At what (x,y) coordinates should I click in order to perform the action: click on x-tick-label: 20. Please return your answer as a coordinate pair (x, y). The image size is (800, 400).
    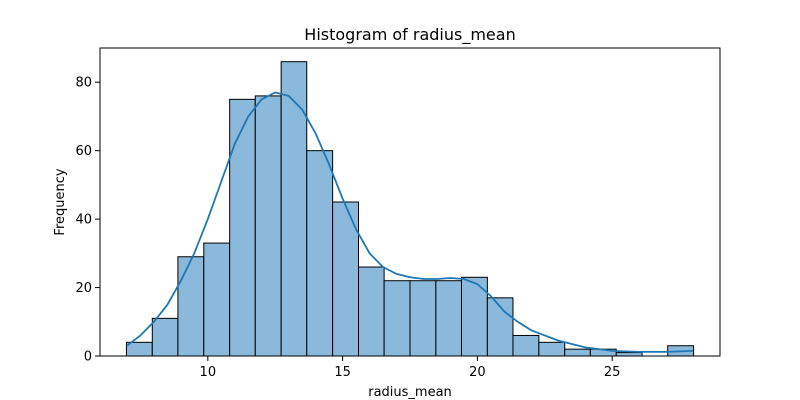
    Looking at the image, I should click on (477, 372).